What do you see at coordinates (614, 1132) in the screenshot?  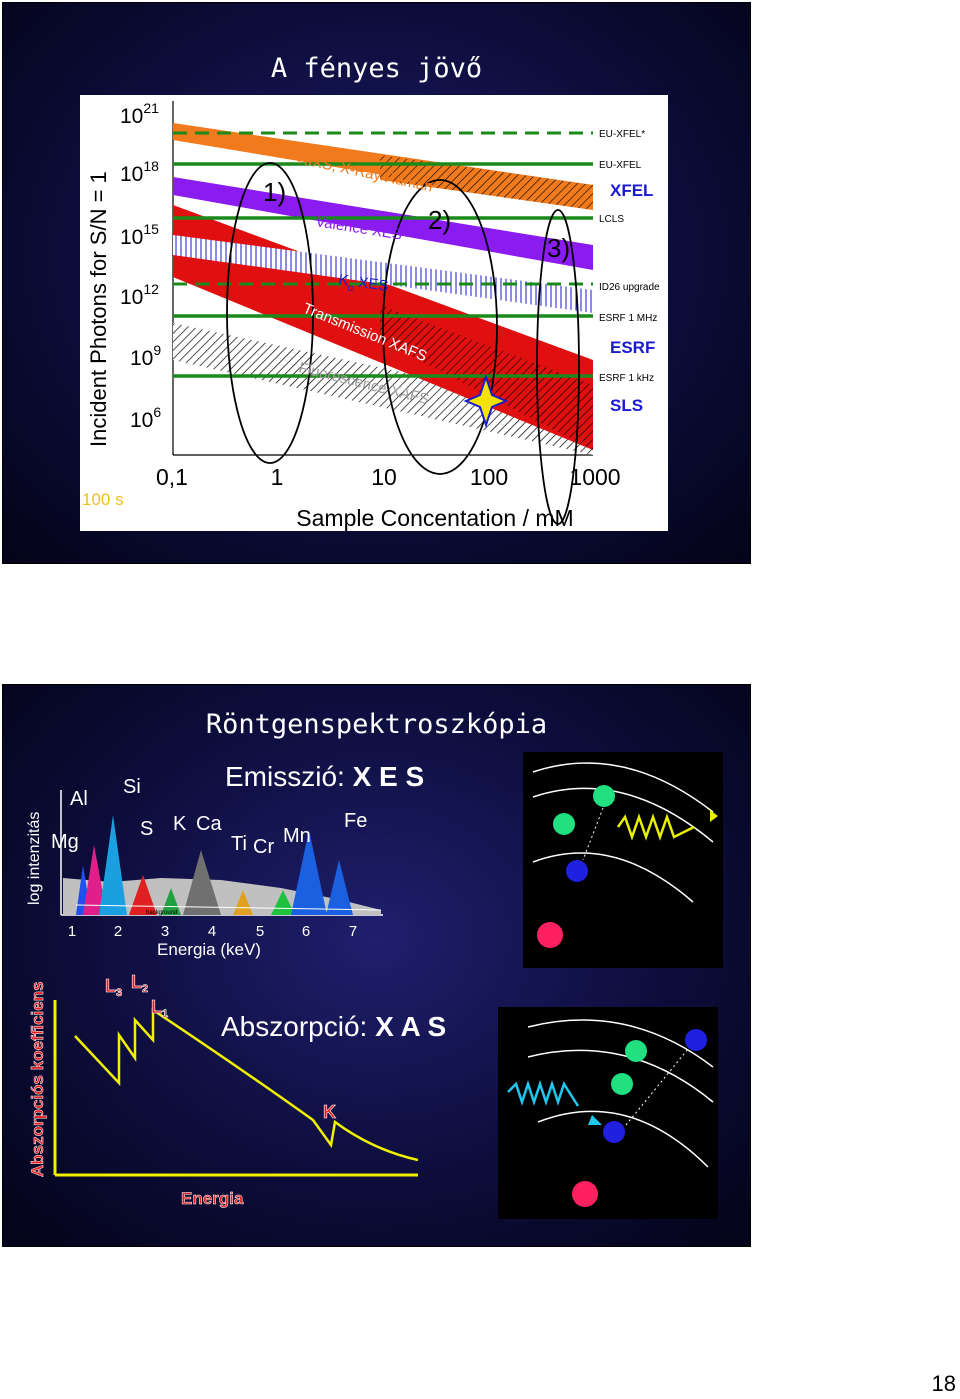 I see `absorbing-electron` at bounding box center [614, 1132].